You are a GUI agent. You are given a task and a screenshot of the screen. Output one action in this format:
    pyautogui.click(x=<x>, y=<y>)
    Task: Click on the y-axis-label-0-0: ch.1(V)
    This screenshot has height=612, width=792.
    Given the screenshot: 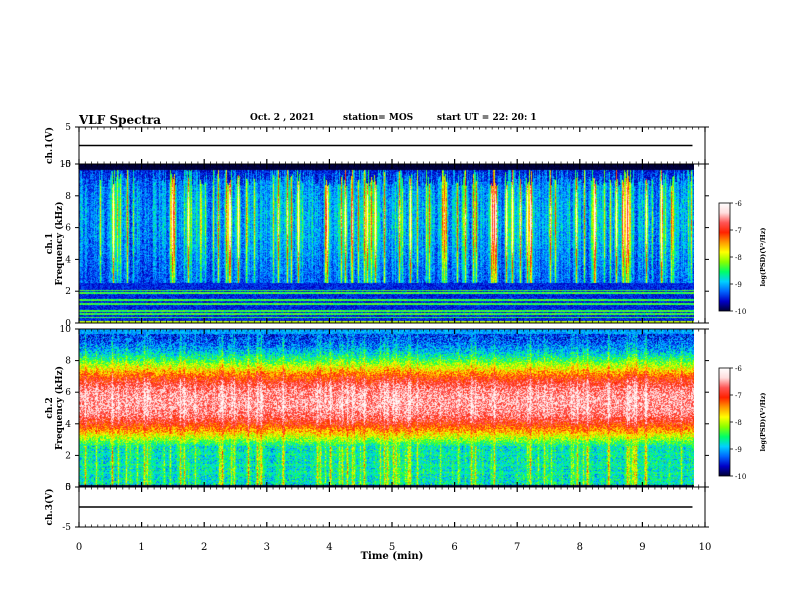 What is the action you would take?
    pyautogui.click(x=49, y=145)
    